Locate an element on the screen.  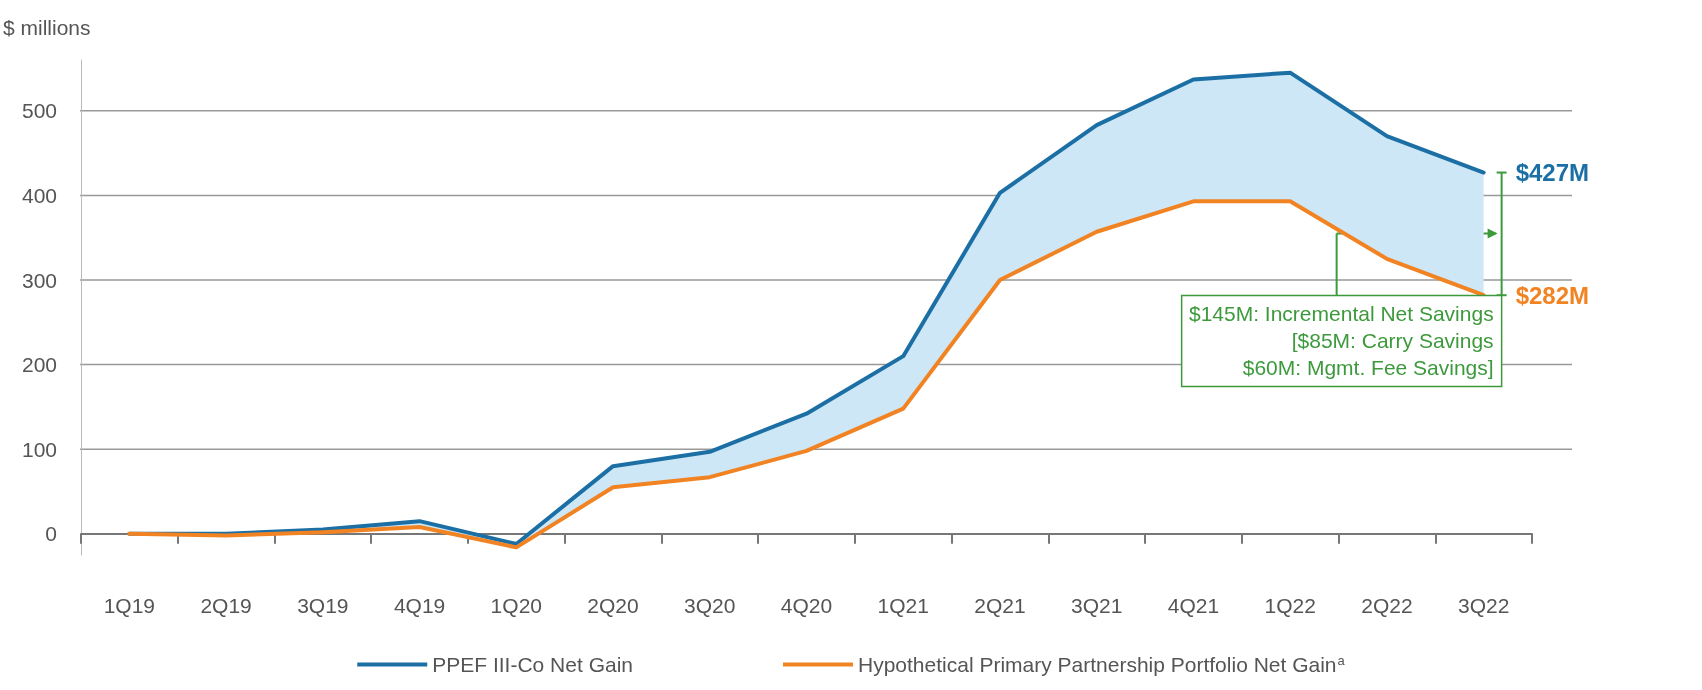
x-tick-label: 2Q21 is located at coordinates (1000, 605).